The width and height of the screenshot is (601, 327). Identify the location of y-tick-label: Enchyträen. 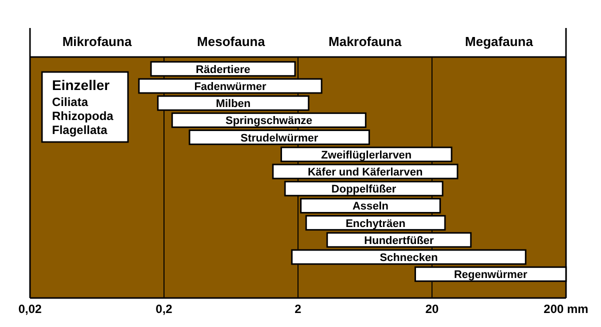
(376, 224).